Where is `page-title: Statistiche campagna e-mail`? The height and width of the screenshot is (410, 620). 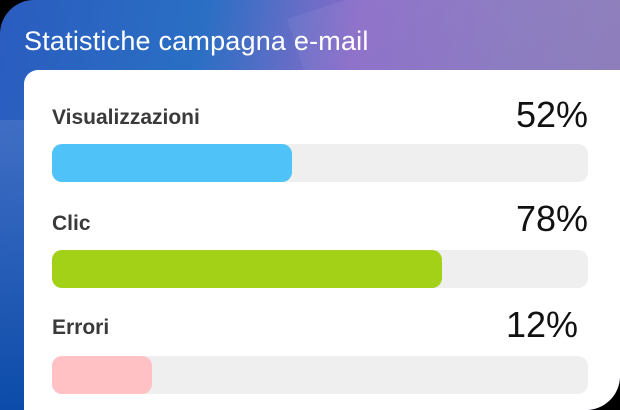
page-title: Statistiche campagna e-mail is located at coordinates (196, 41).